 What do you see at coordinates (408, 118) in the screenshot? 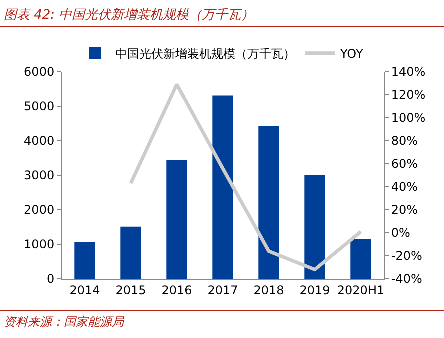
I see `y2-tick-label: 100%` at bounding box center [408, 118].